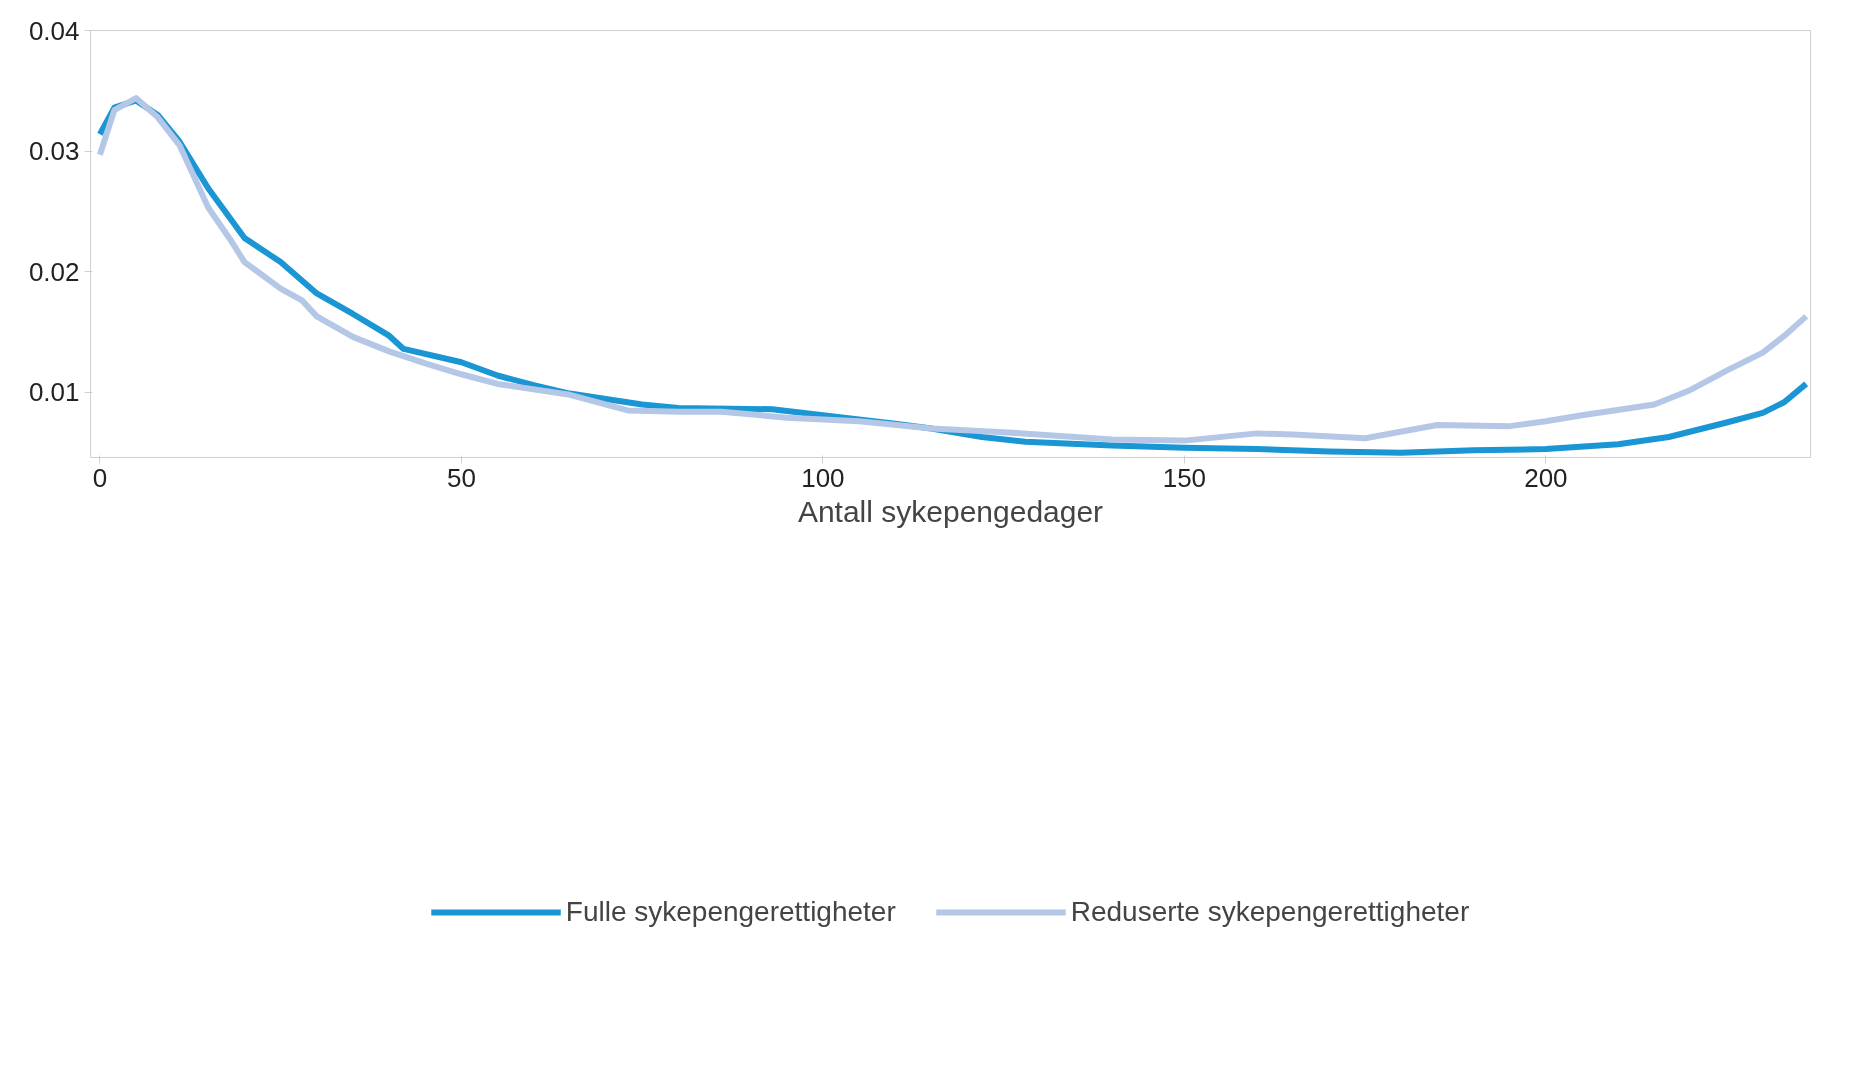 This screenshot has width=1862, height=1068. I want to click on y-tick-label: 0.03, so click(54, 151).